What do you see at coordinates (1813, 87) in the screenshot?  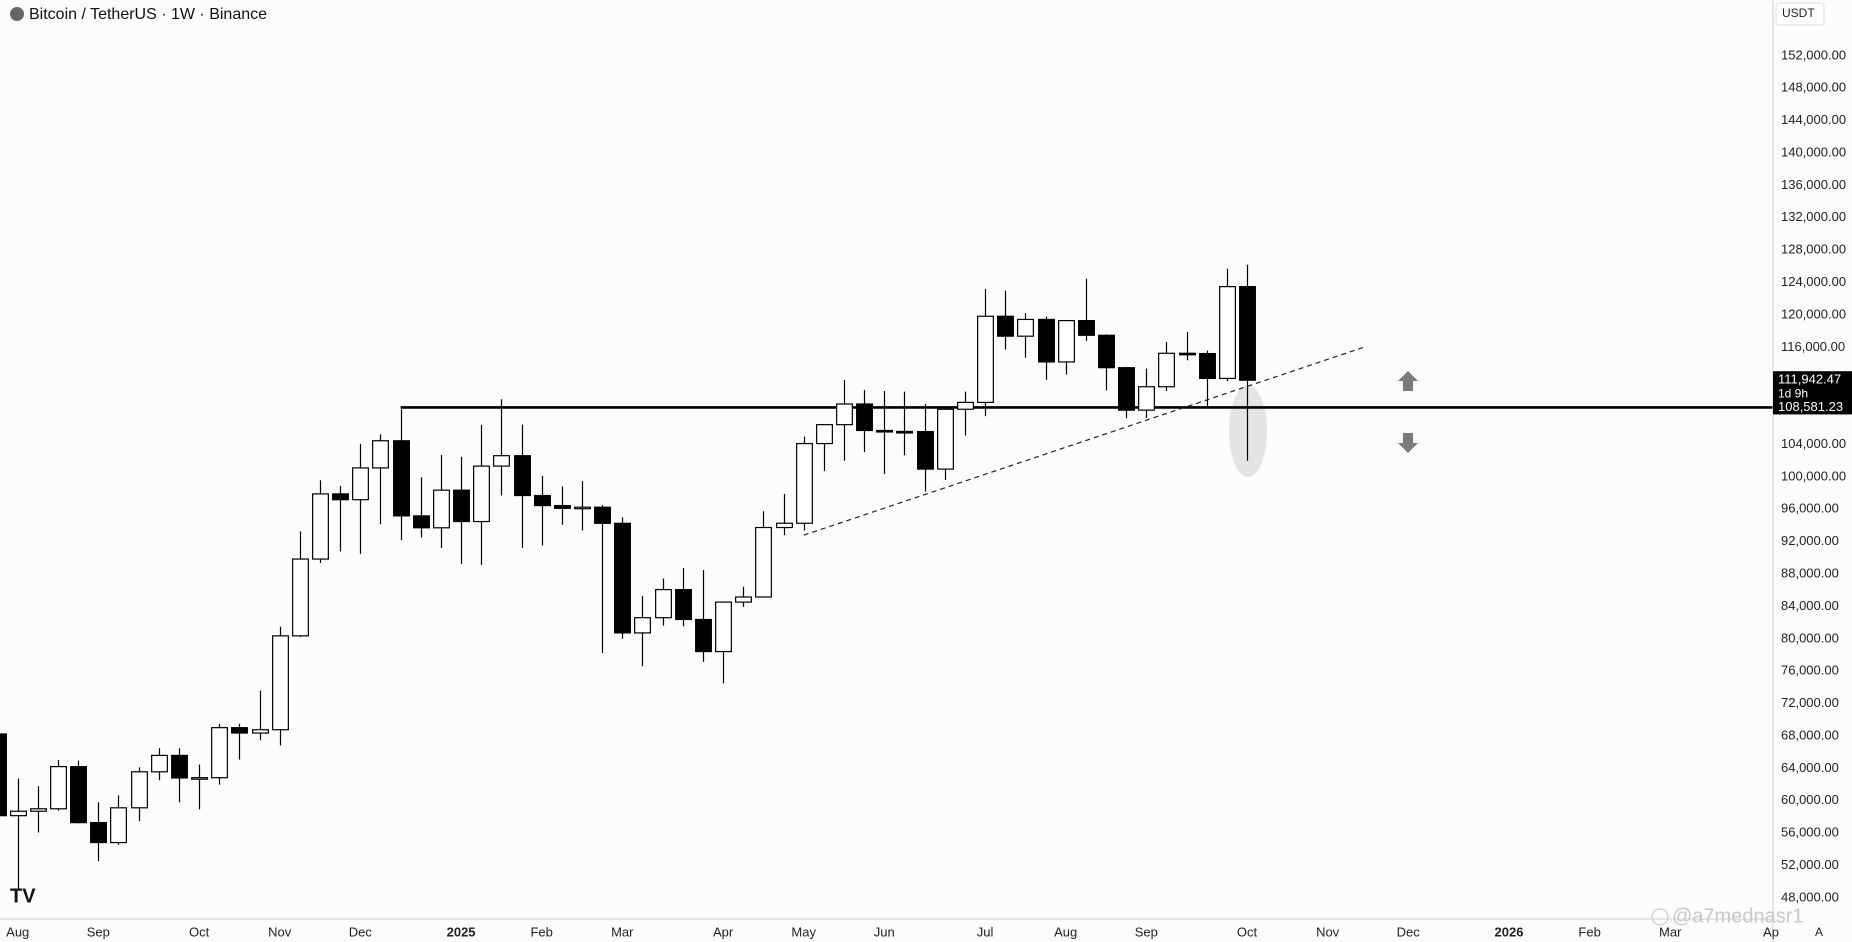 I see `y-tick-label: 148,000.00` at bounding box center [1813, 87].